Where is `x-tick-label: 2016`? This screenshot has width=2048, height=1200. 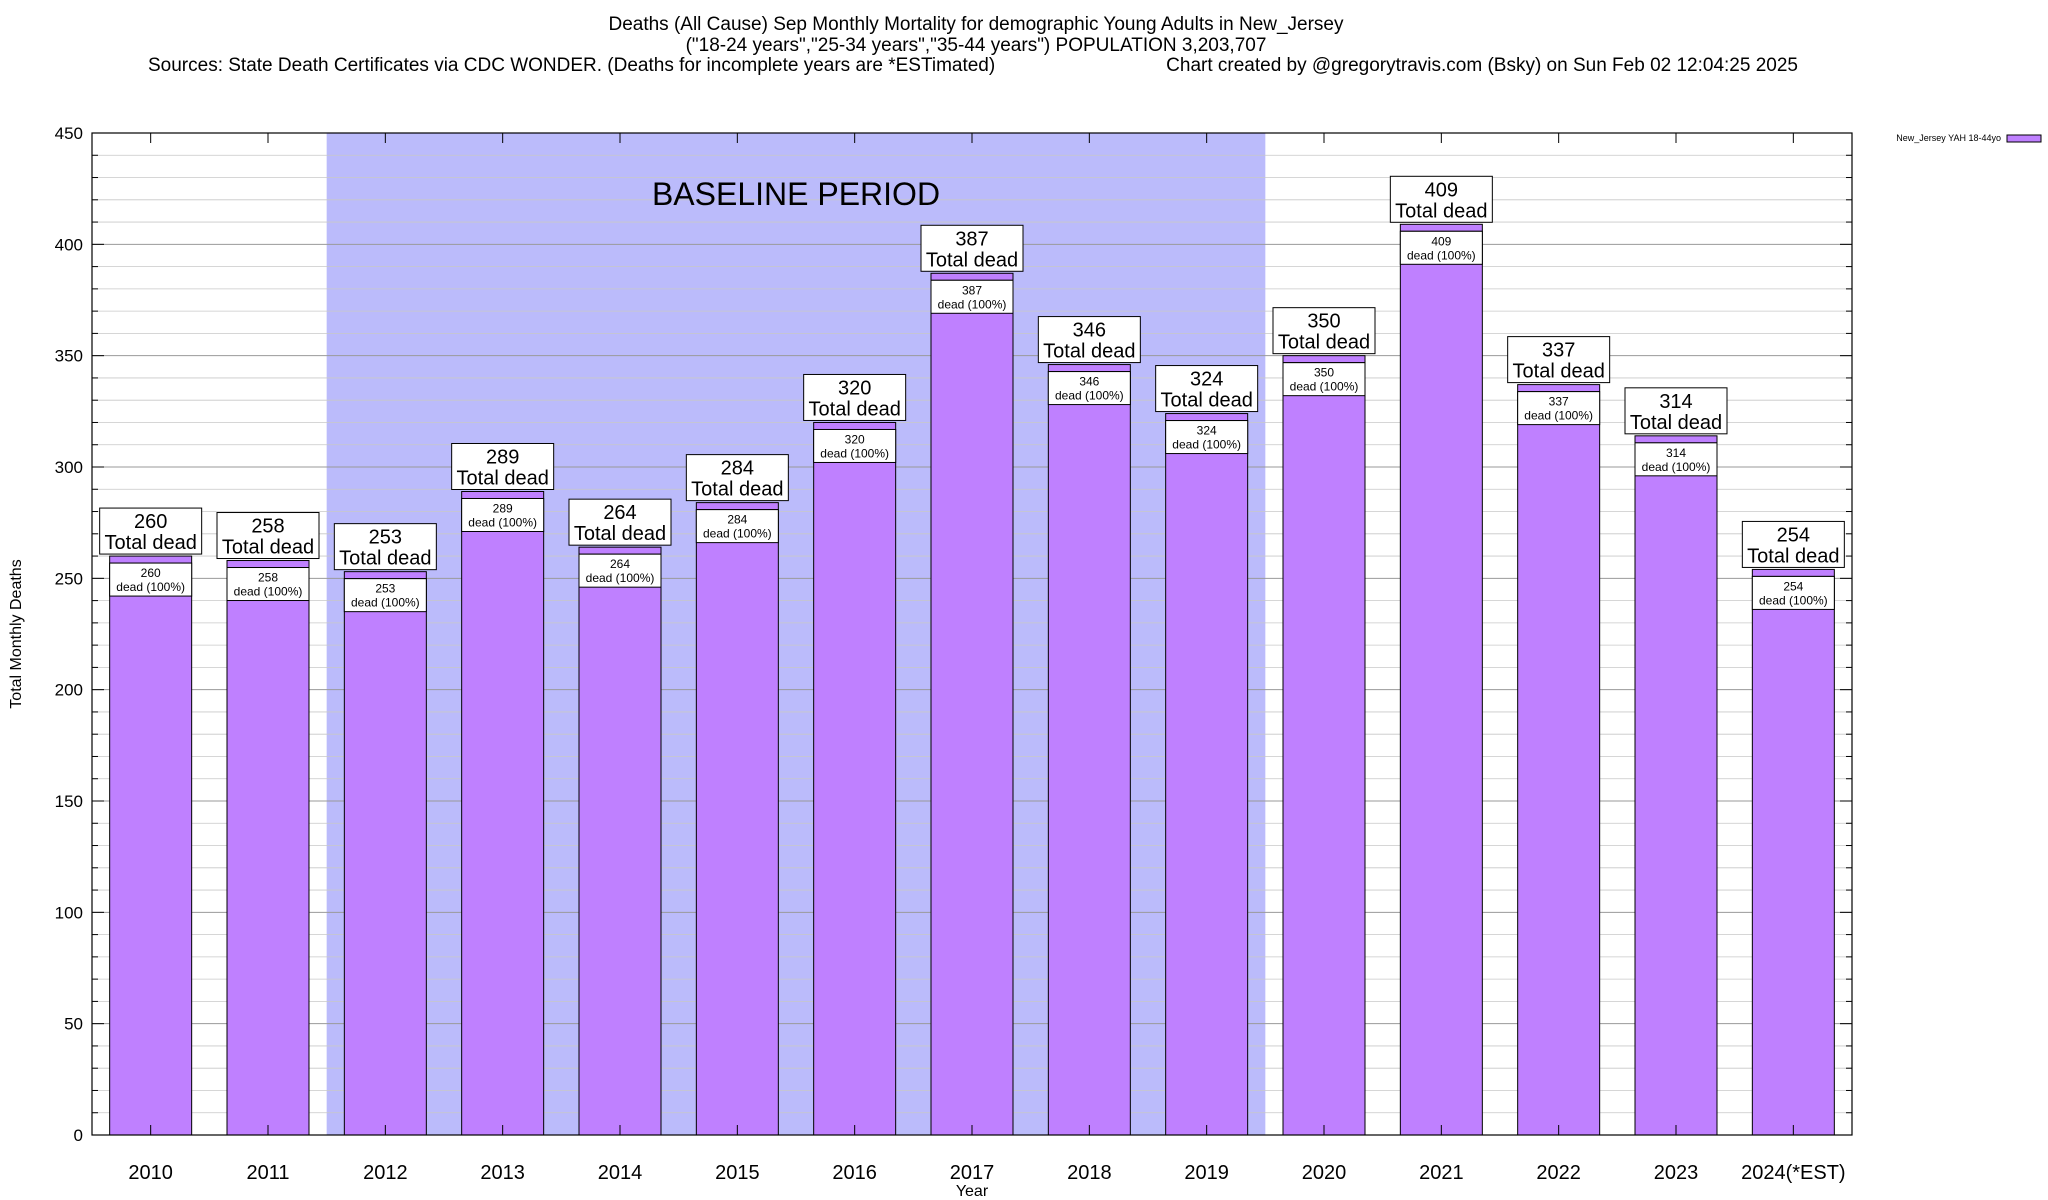 x-tick-label: 2016 is located at coordinates (854, 1173).